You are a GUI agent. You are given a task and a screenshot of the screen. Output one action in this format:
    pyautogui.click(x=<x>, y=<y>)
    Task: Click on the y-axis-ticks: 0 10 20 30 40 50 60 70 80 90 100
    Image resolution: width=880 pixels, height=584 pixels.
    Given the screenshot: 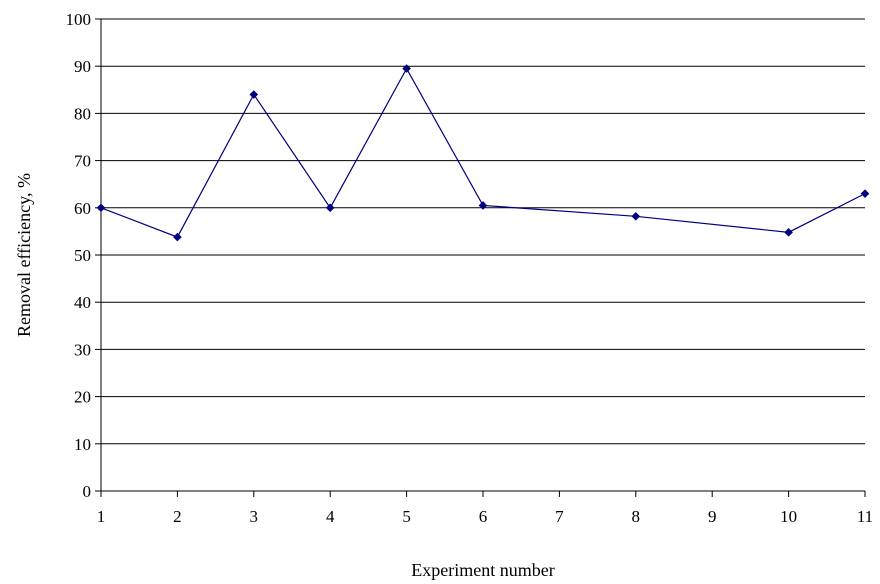 What is the action you would take?
    pyautogui.click(x=83, y=255)
    